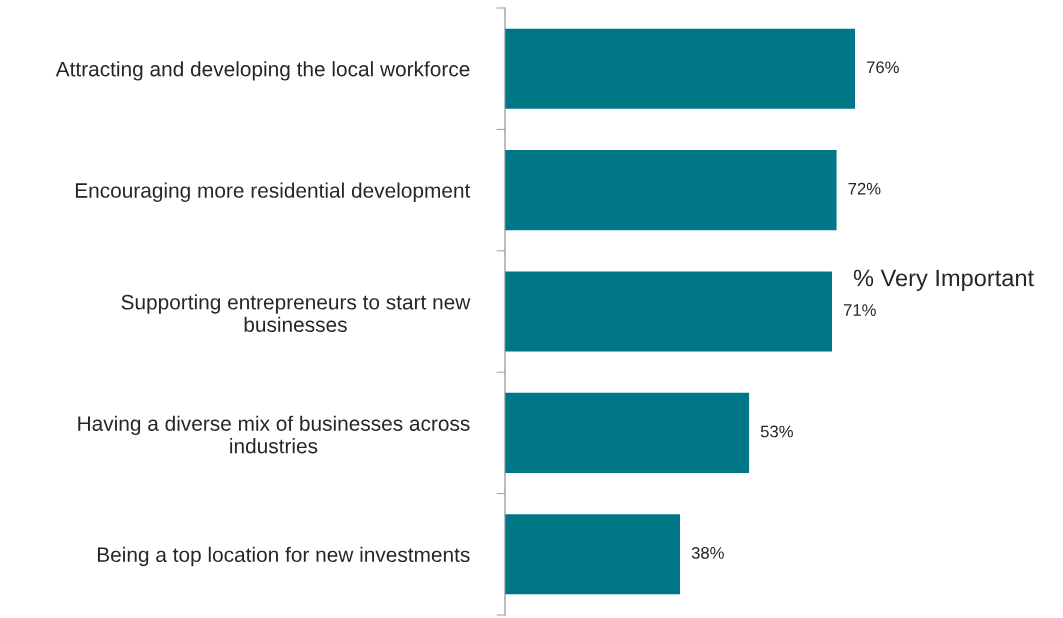  I want to click on y-tick-label: Attracting and developing the local workforce, so click(262, 71).